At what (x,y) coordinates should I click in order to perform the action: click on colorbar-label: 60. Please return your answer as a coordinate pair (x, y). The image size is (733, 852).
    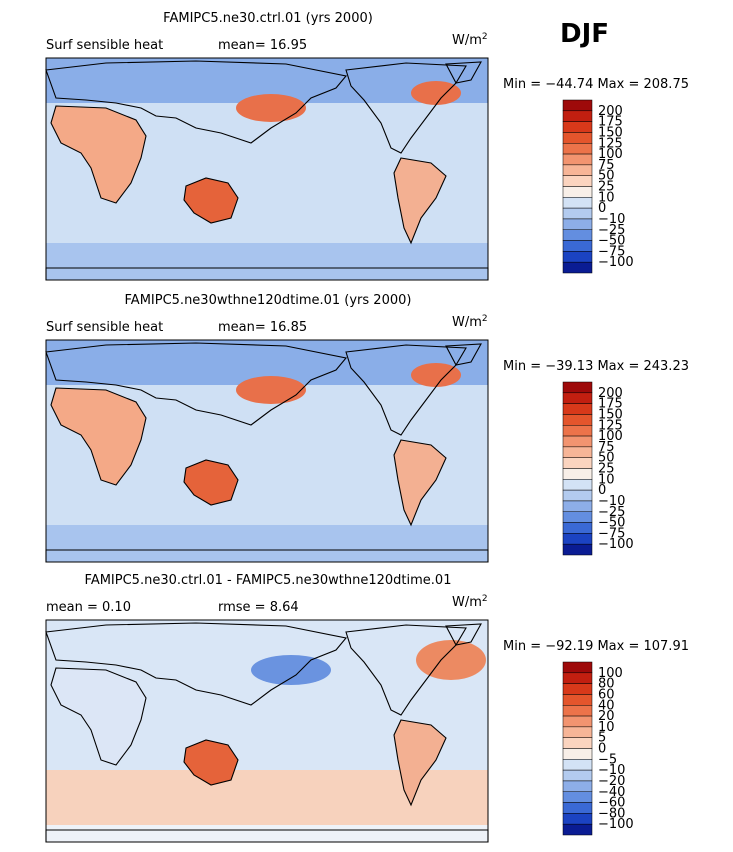
    Looking at the image, I should click on (606, 694).